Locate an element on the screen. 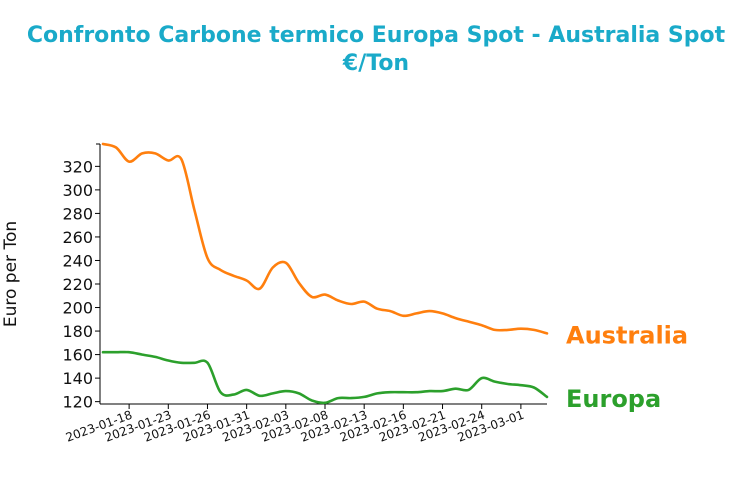 The image size is (752, 504). y-tick-label: 220 is located at coordinates (77, 284).